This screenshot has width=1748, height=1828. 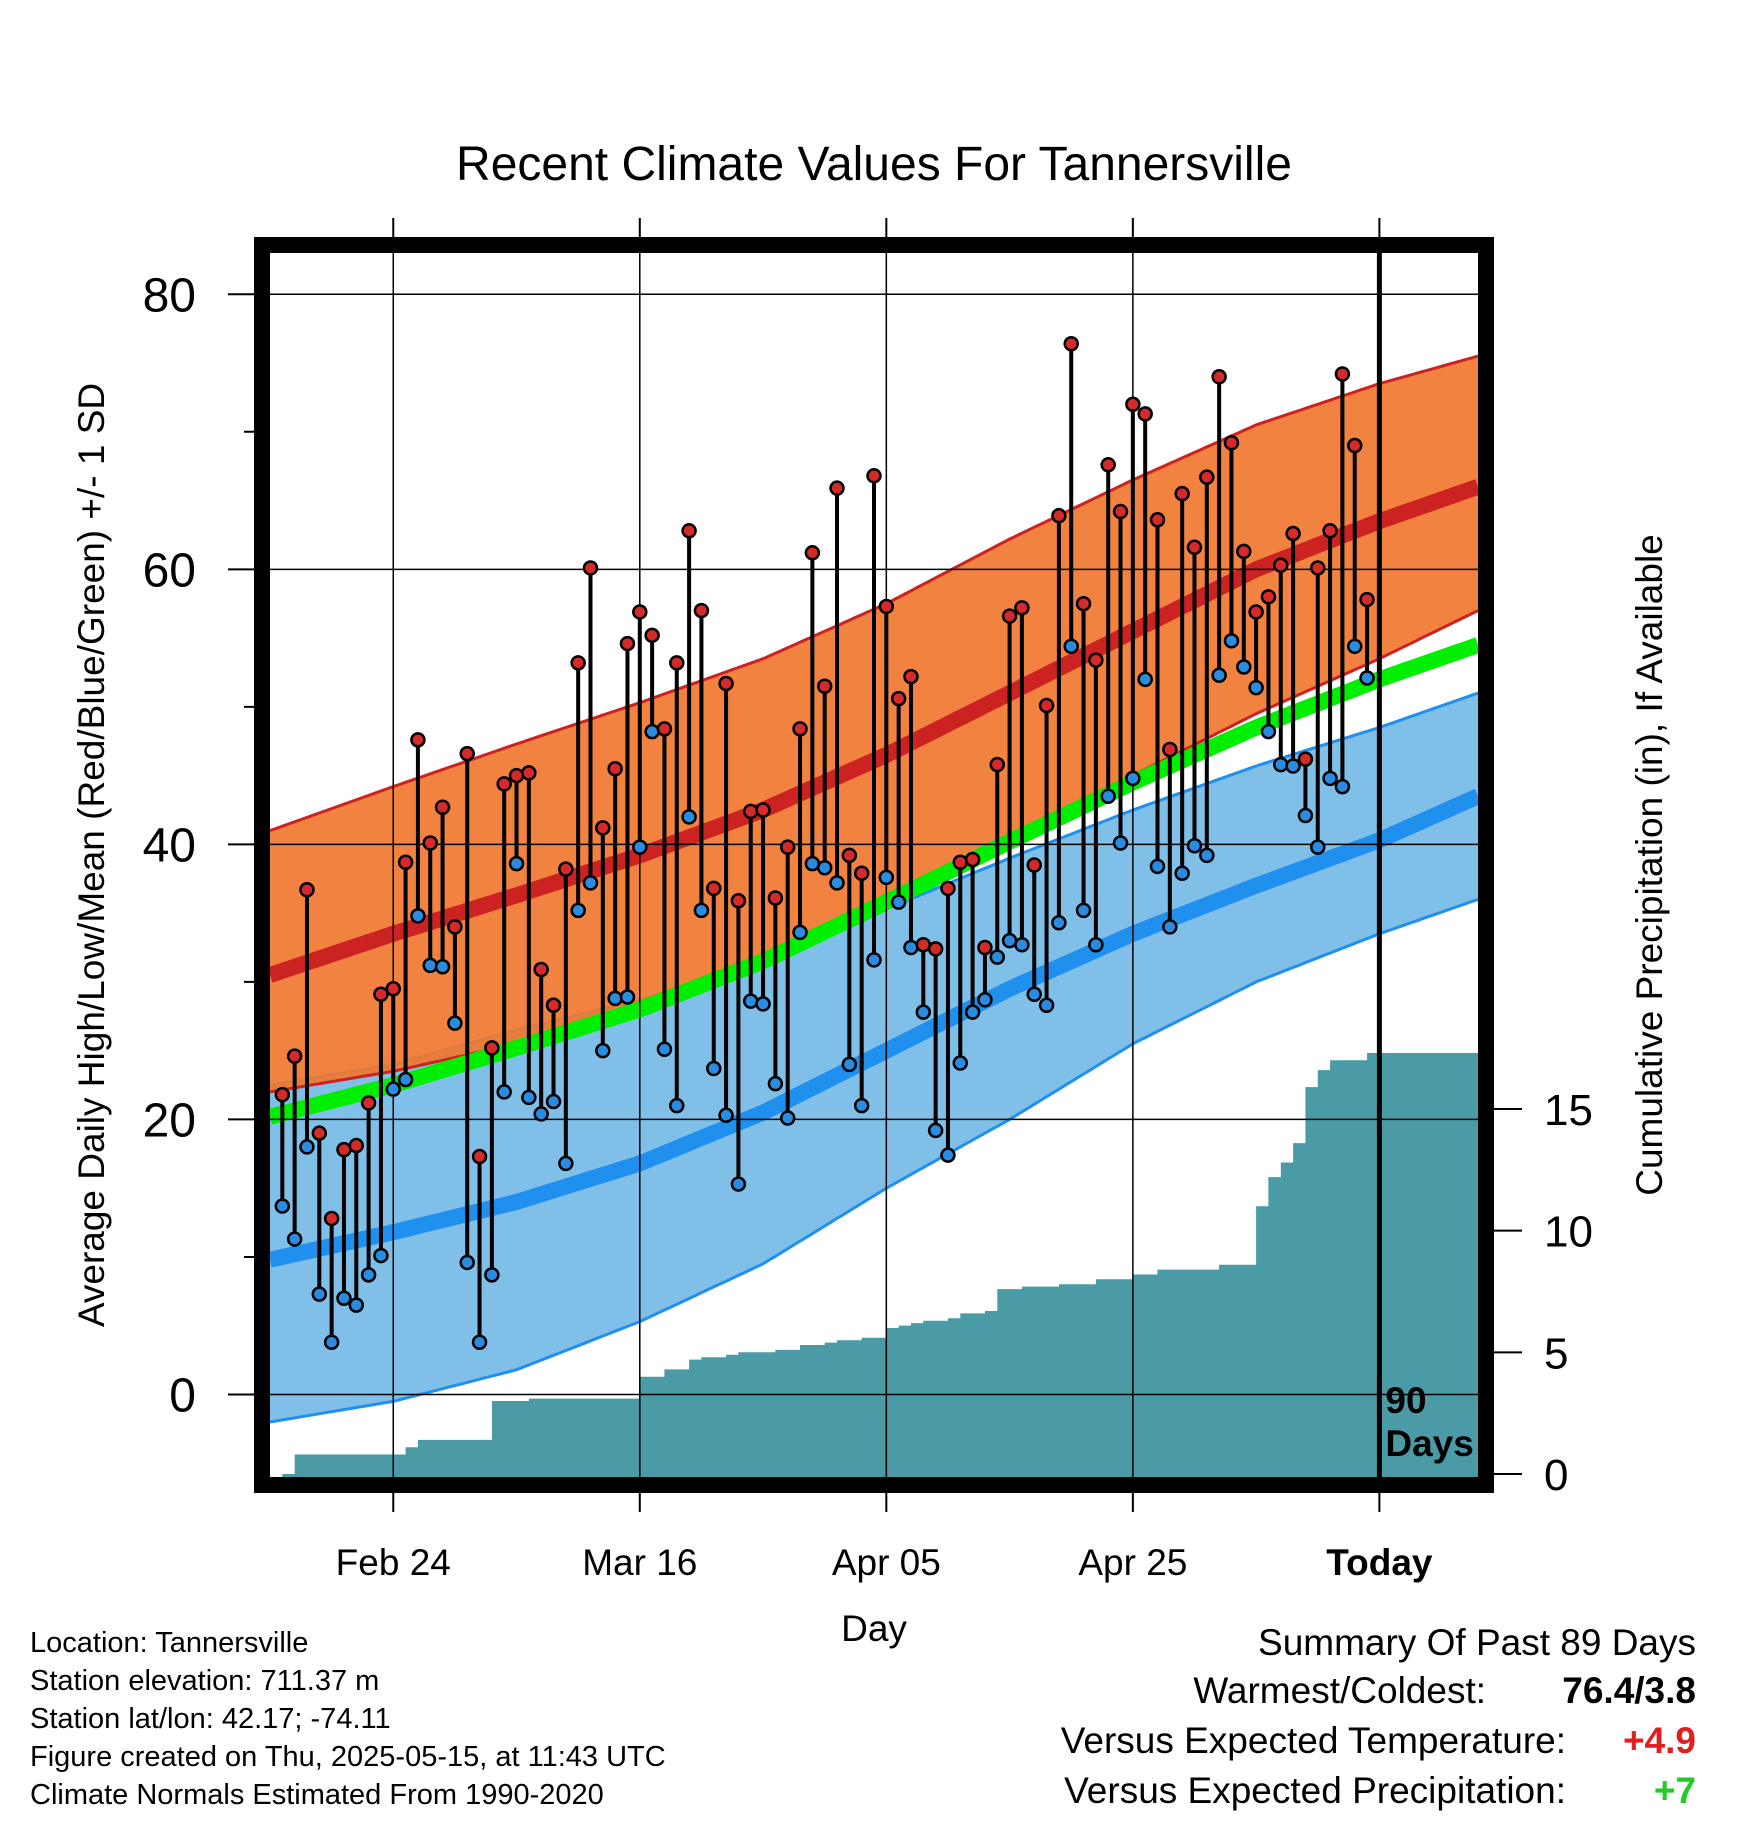 What do you see at coordinates (169, 845) in the screenshot?
I see `y-tick-label: 40` at bounding box center [169, 845].